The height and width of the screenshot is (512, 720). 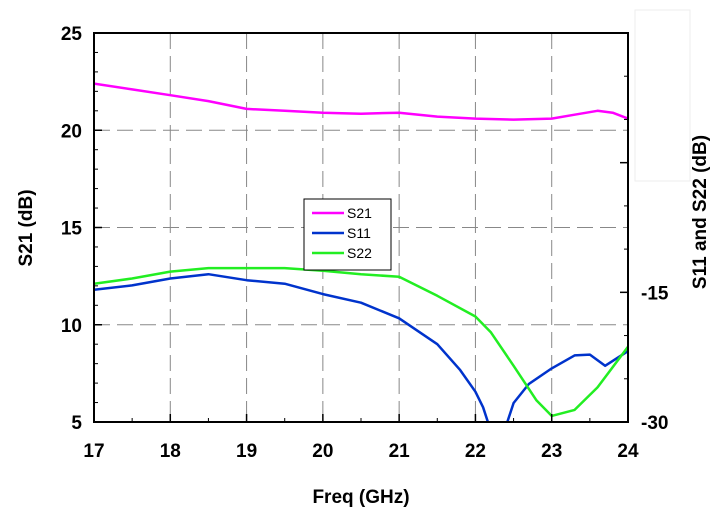 I want to click on x-tick-label: 21, so click(x=400, y=451).